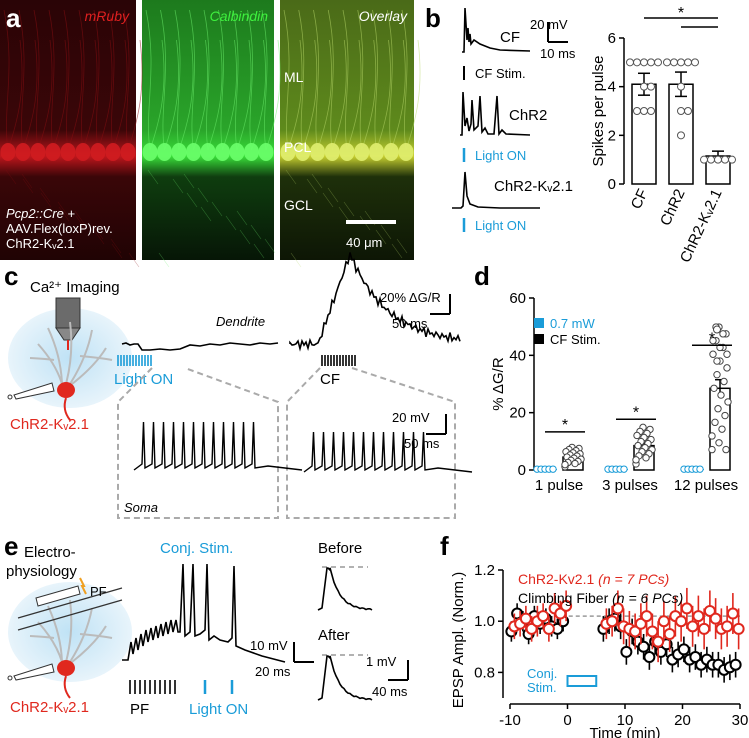 This screenshot has width=749, height=738. What do you see at coordinates (582, 681) in the screenshot?
I see `stim-box` at bounding box center [582, 681].